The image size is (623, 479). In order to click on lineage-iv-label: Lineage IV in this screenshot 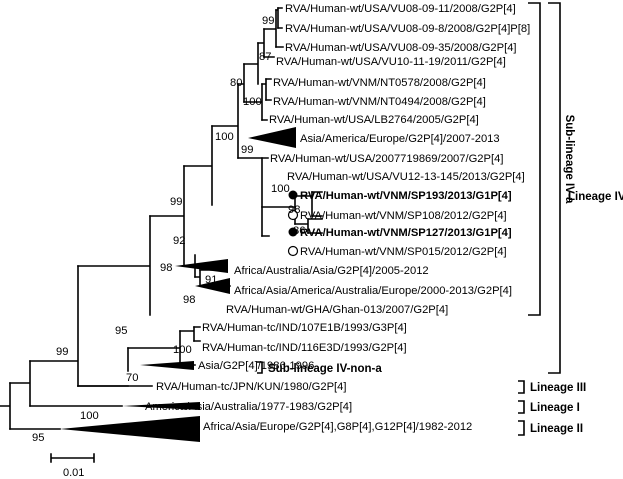, I will do `click(595, 197)`.